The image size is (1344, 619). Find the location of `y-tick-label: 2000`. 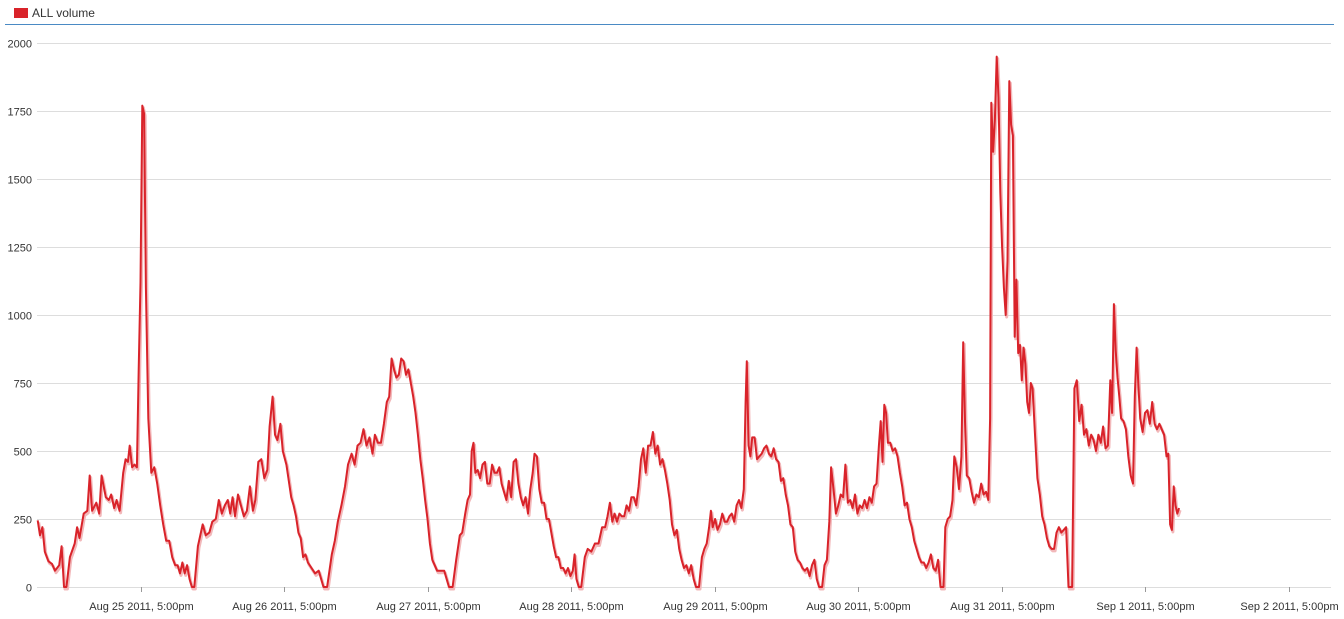

y-tick-label: 2000 is located at coordinates (20, 45).